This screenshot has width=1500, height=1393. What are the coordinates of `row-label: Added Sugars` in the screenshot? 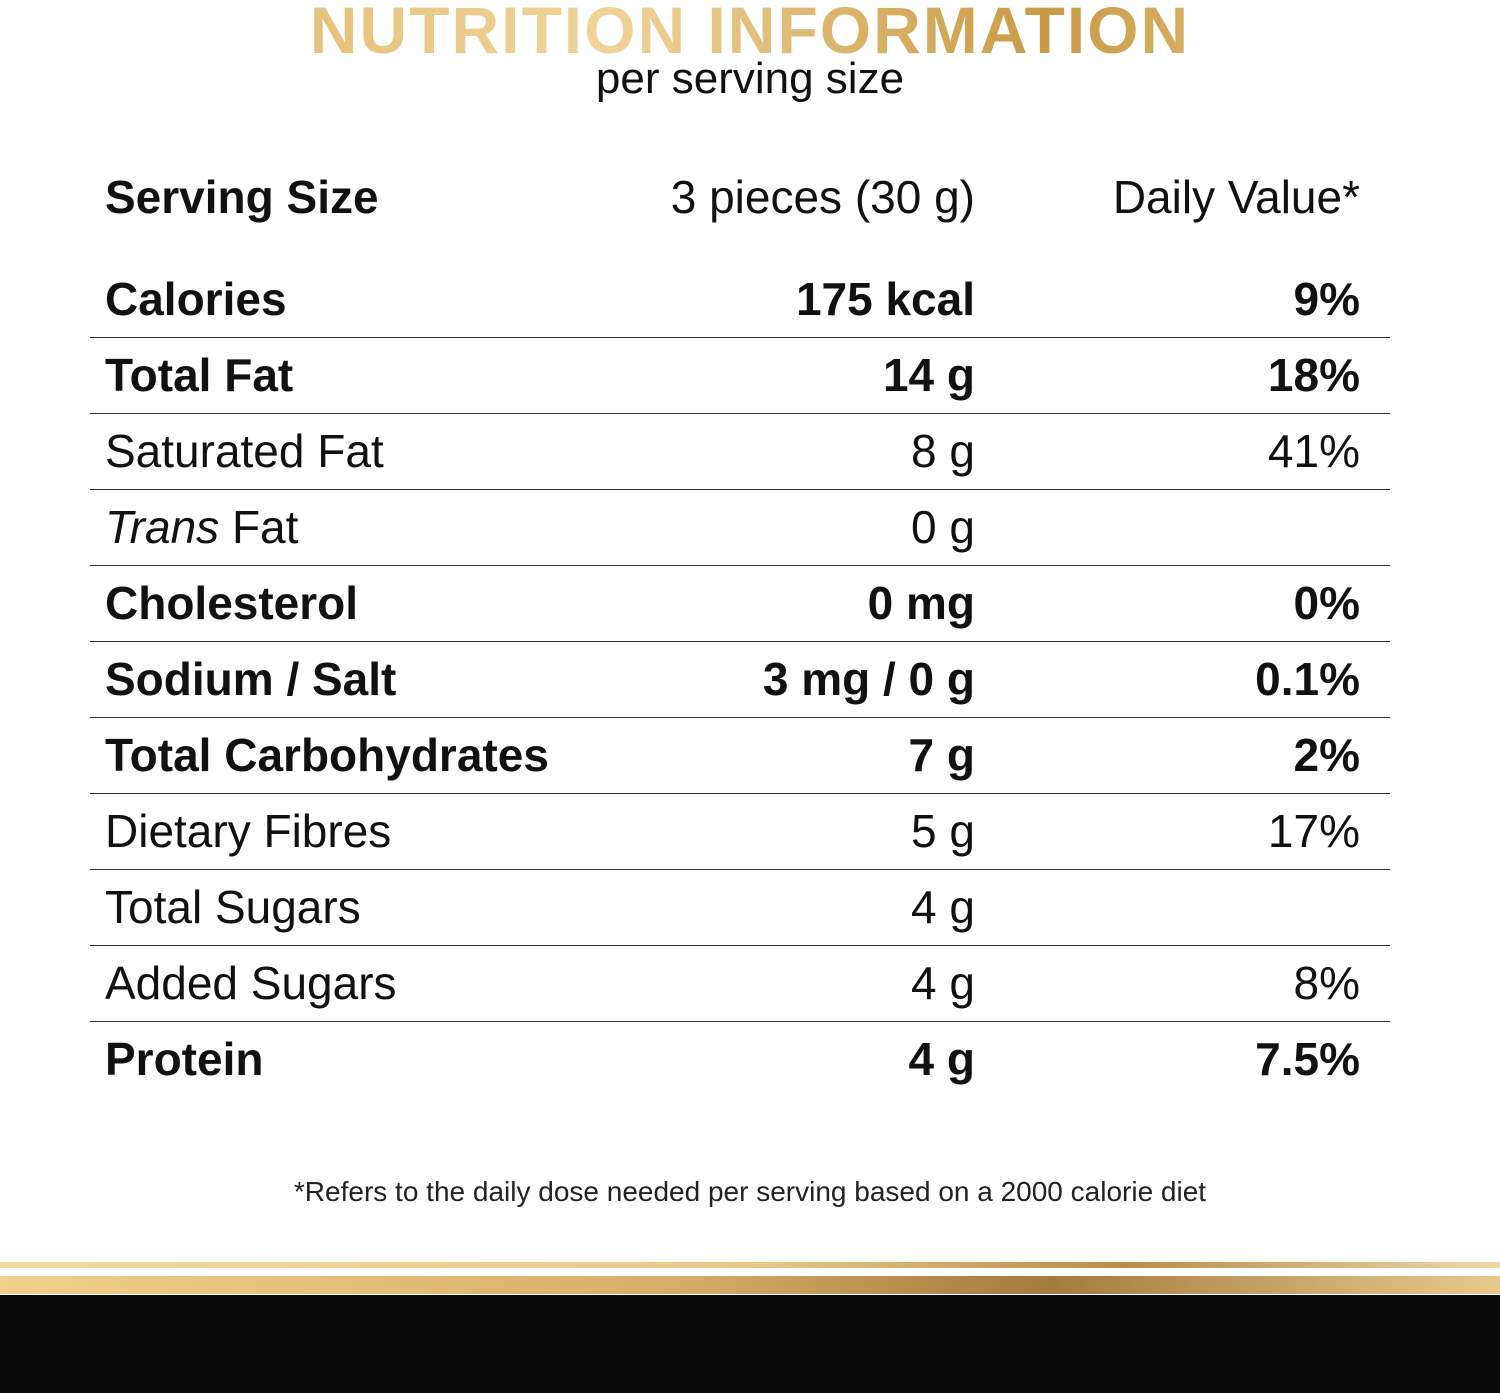 It's located at (251, 983).